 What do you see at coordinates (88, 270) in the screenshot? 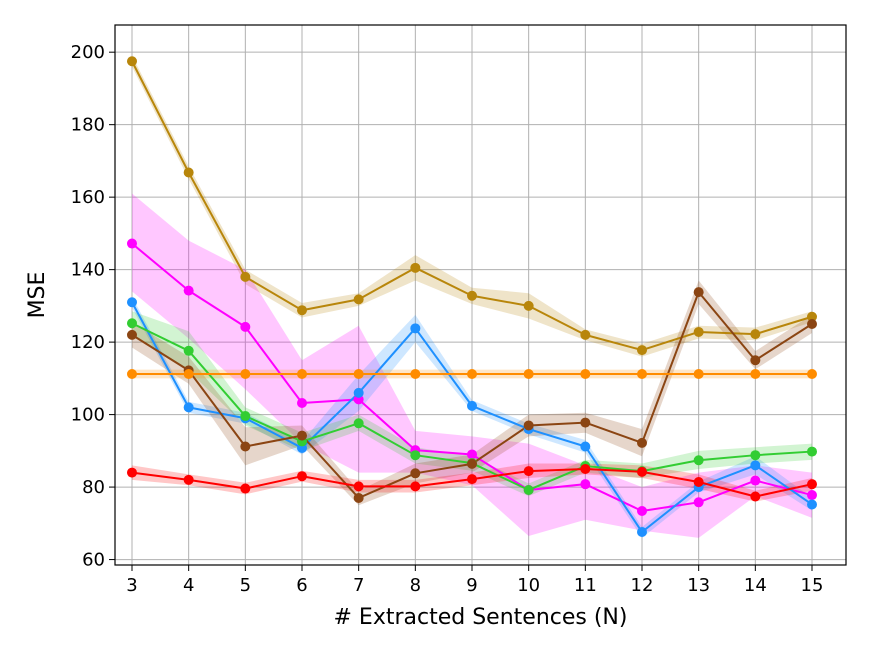
I see `y-tick-label: 140` at bounding box center [88, 270].